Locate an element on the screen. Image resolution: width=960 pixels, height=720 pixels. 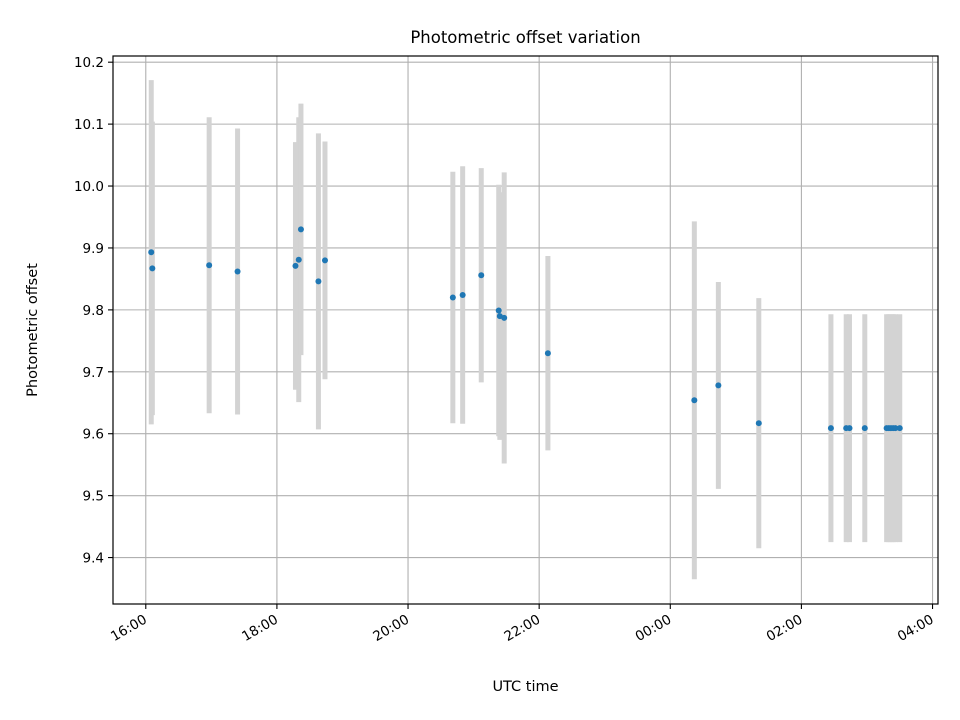
y-axis-label: Photometric offset is located at coordinates (33, 330).